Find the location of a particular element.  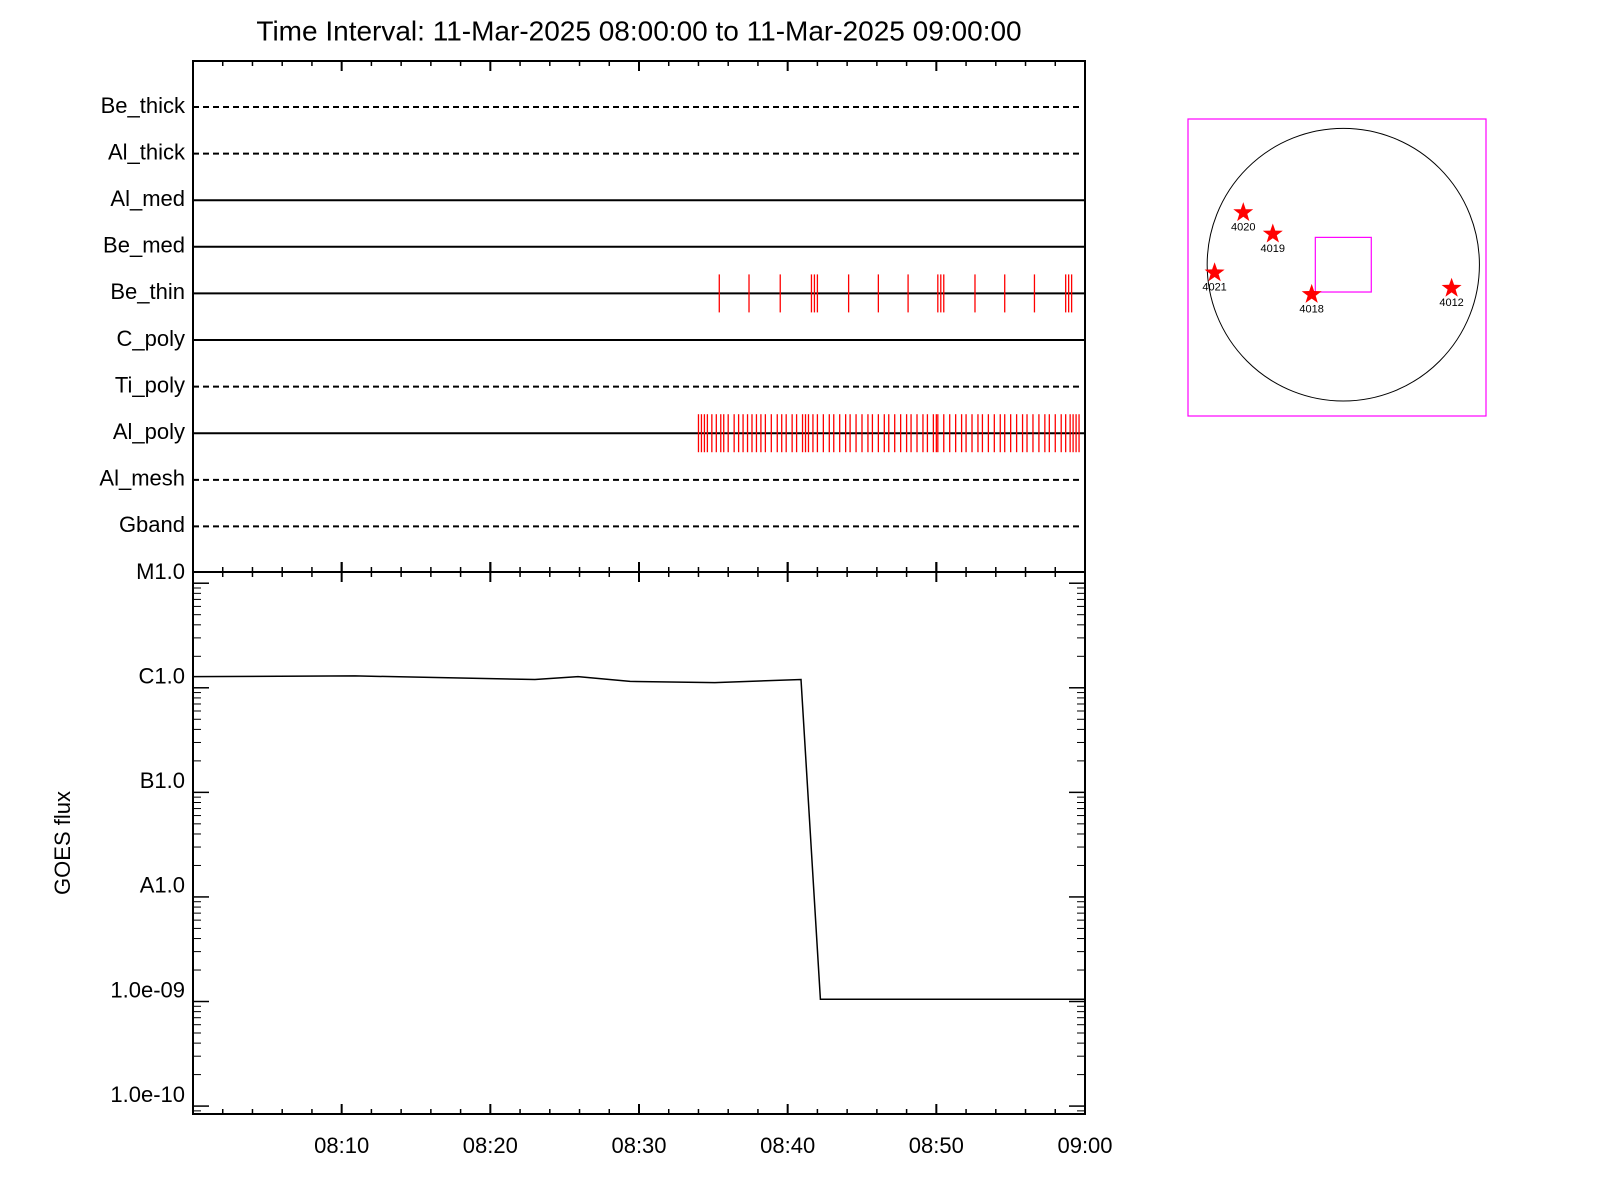

x-tick-label: 08:40 is located at coordinates (787, 1145).